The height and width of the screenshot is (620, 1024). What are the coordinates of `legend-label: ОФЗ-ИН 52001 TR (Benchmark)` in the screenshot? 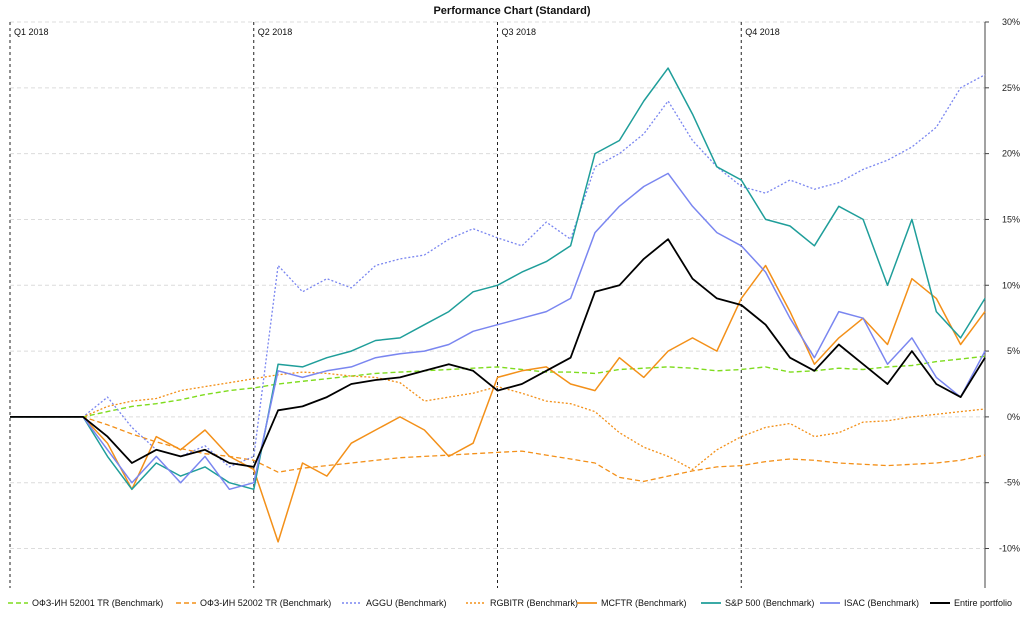 It's located at (97, 603).